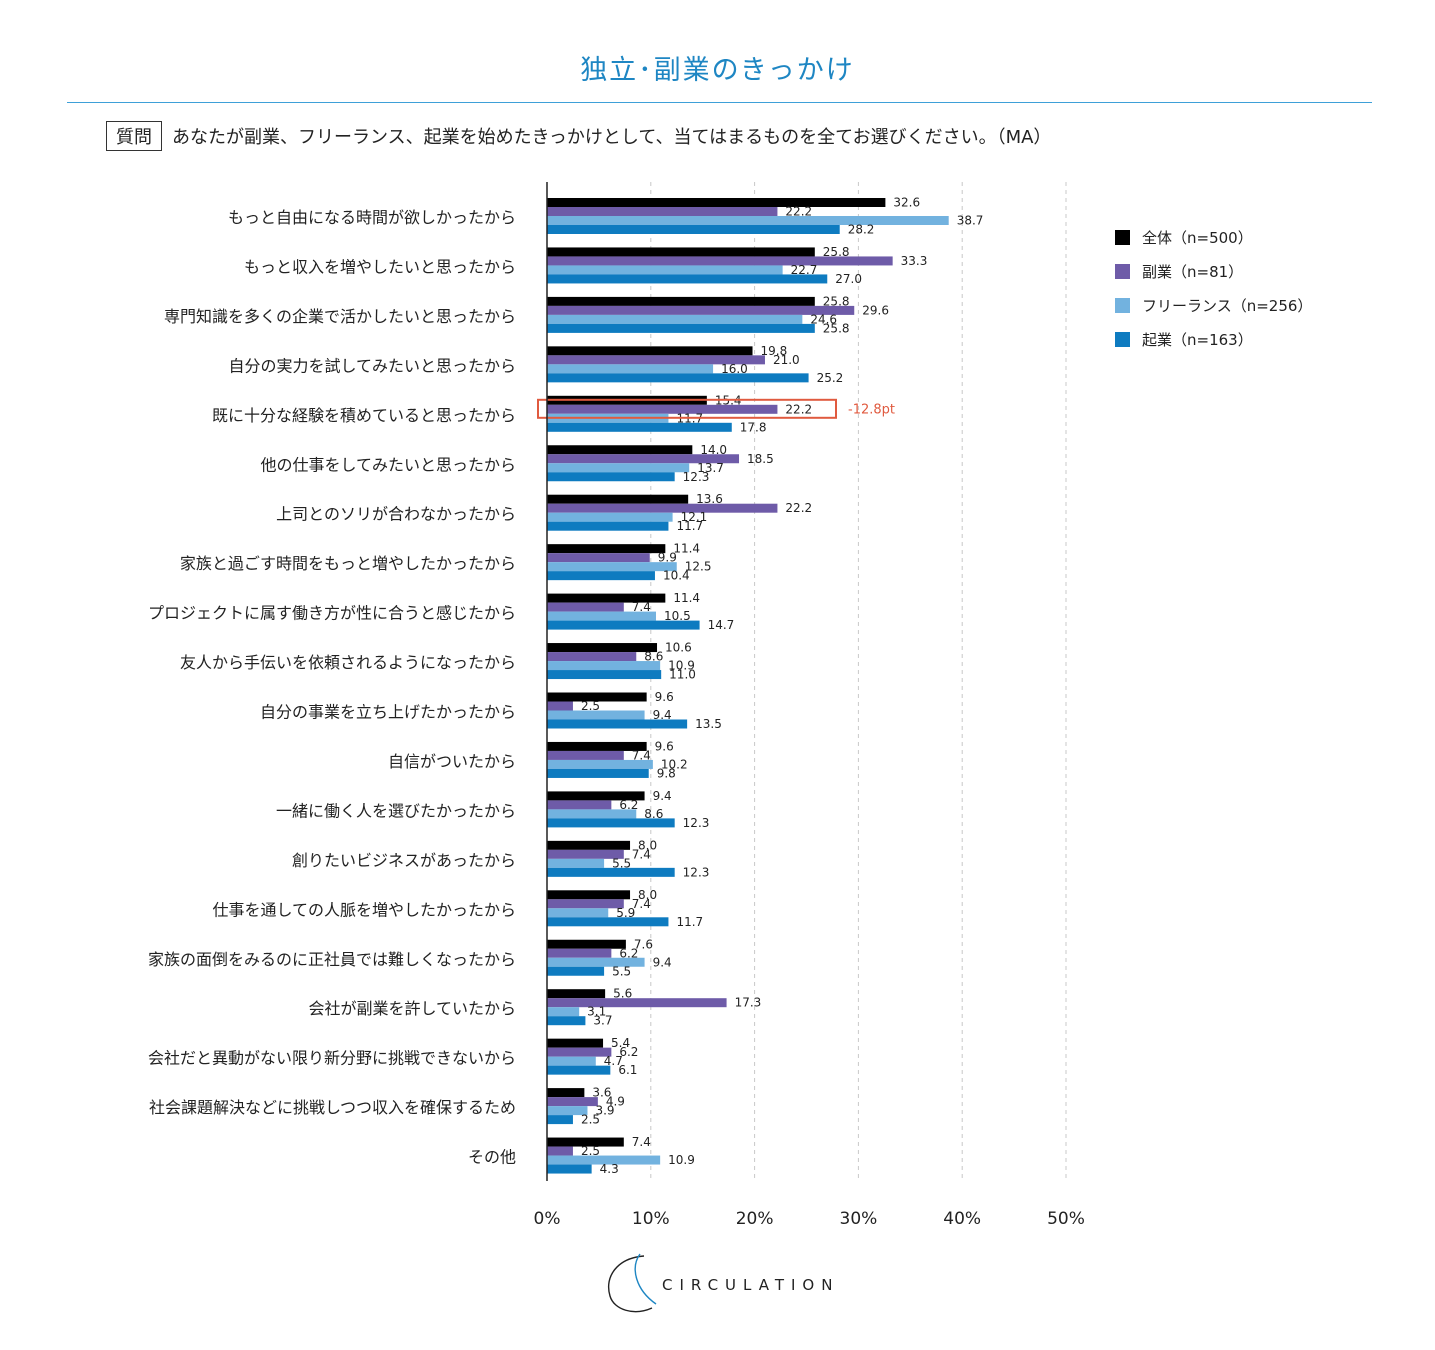 The width and height of the screenshot is (1435, 1350). Describe the element at coordinates (709, 499) in the screenshot. I see `value-label: 13.6` at that location.